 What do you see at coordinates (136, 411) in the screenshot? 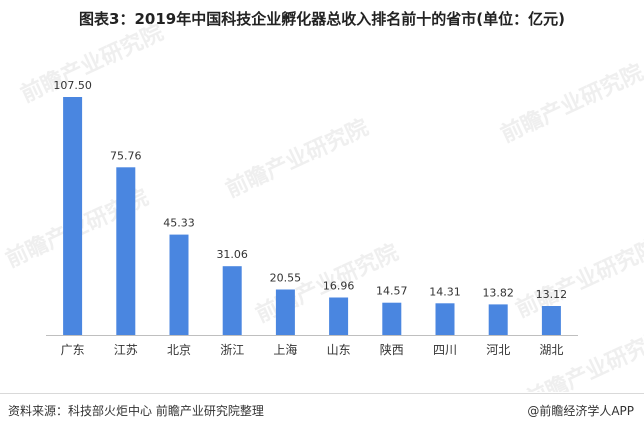
I see `source-note: 资料来源：科技部火炬中心 前瞻产业研究院整理` at bounding box center [136, 411].